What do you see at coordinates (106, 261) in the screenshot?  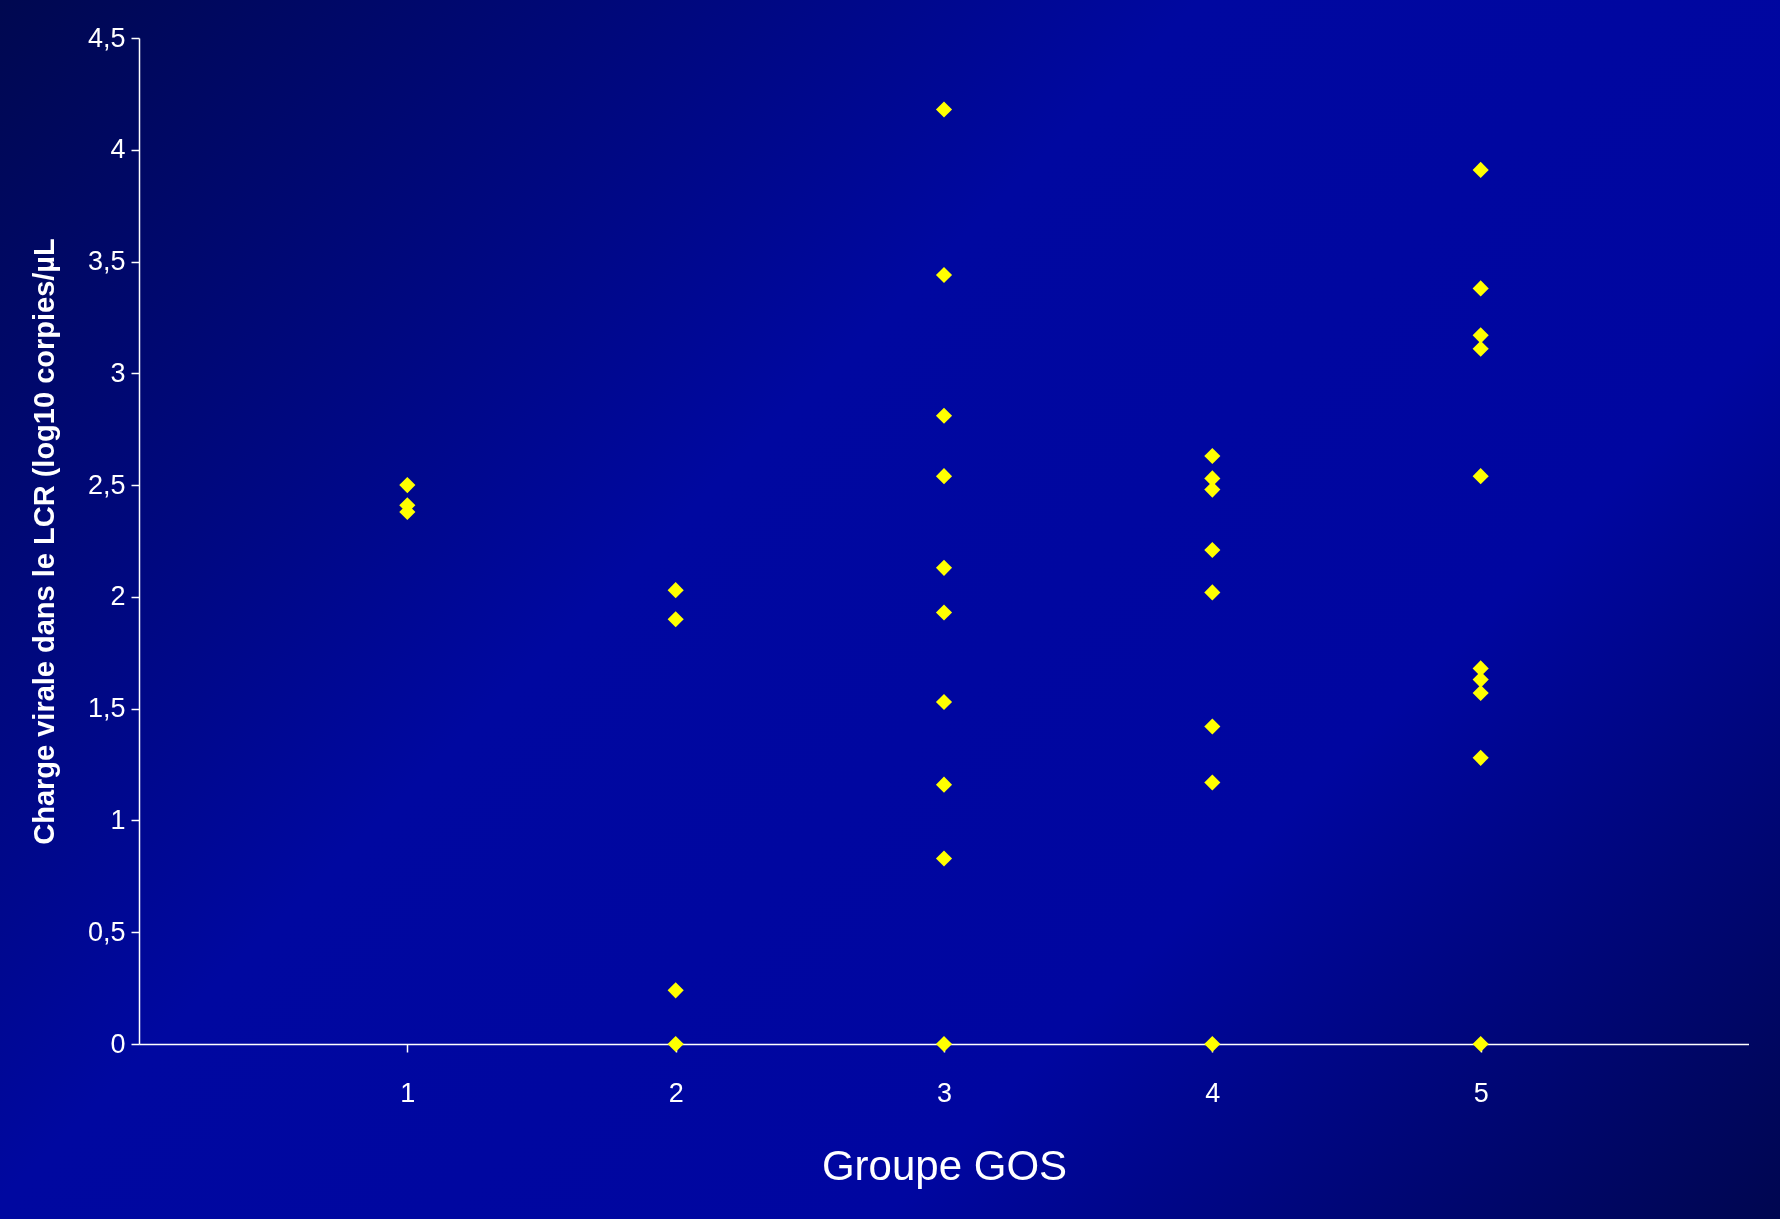 I see `y-tick-label: 3,5` at bounding box center [106, 261].